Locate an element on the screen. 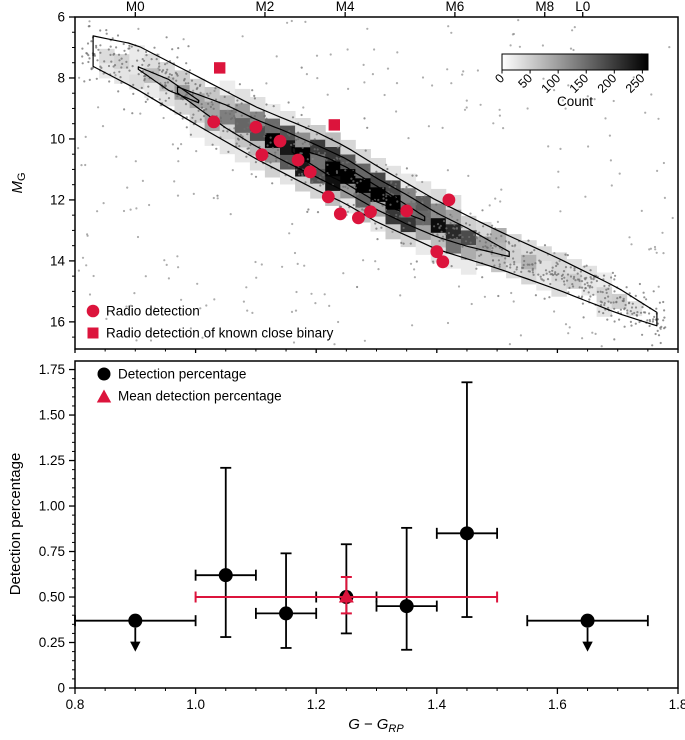 This screenshot has width=685, height=740. y-tick-label: 1.00 is located at coordinates (52, 506).